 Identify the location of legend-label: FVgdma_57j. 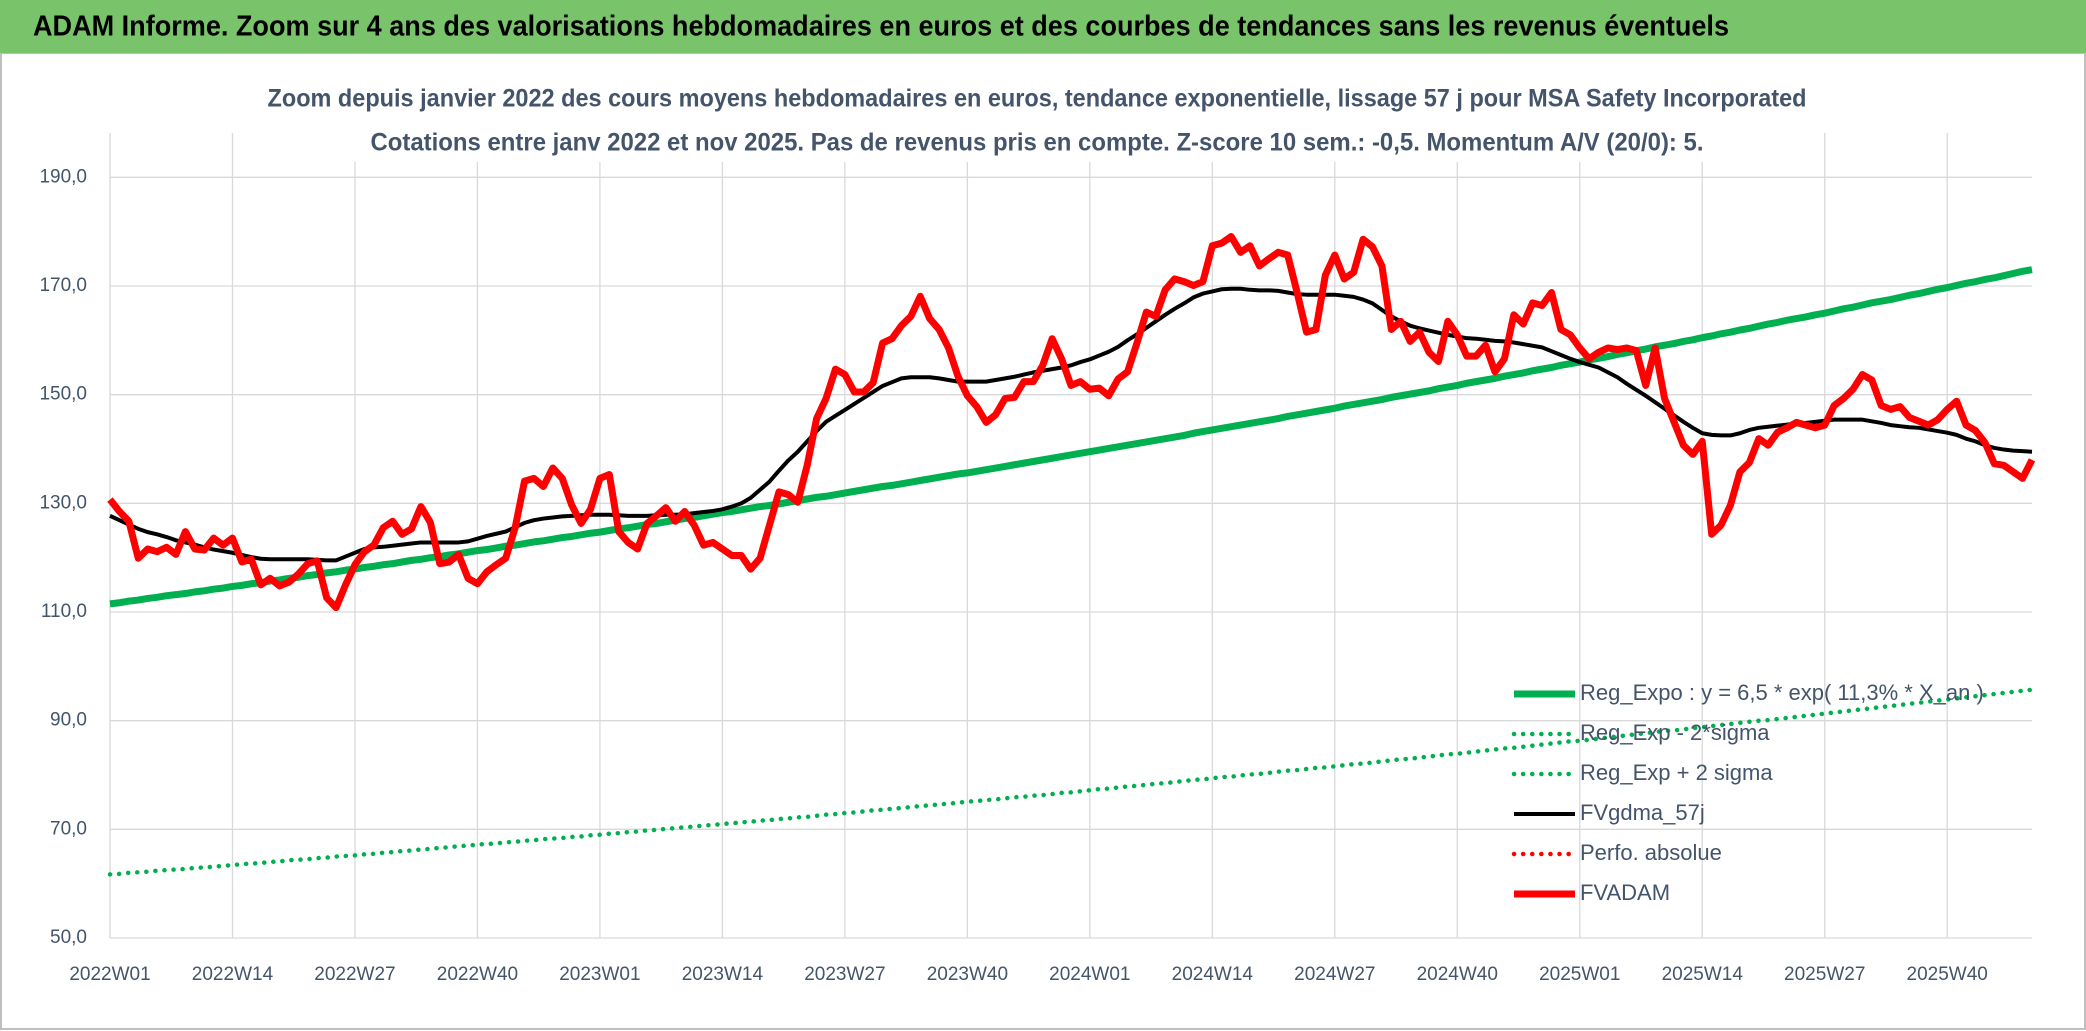
(1642, 812).